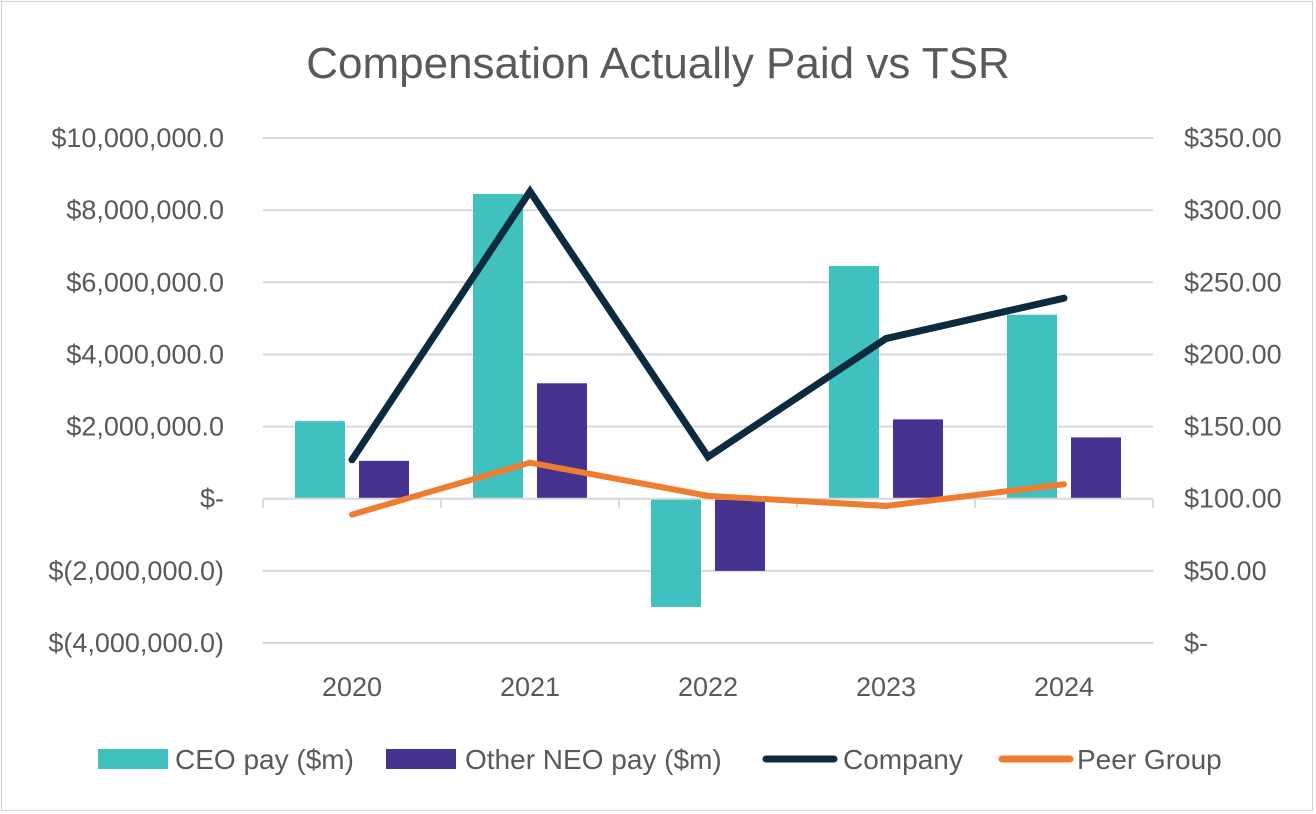 Image resolution: width=1316 pixels, height=814 pixels. Describe the element at coordinates (145, 210) in the screenshot. I see `left-tick-label: $8,000,000.0` at that location.